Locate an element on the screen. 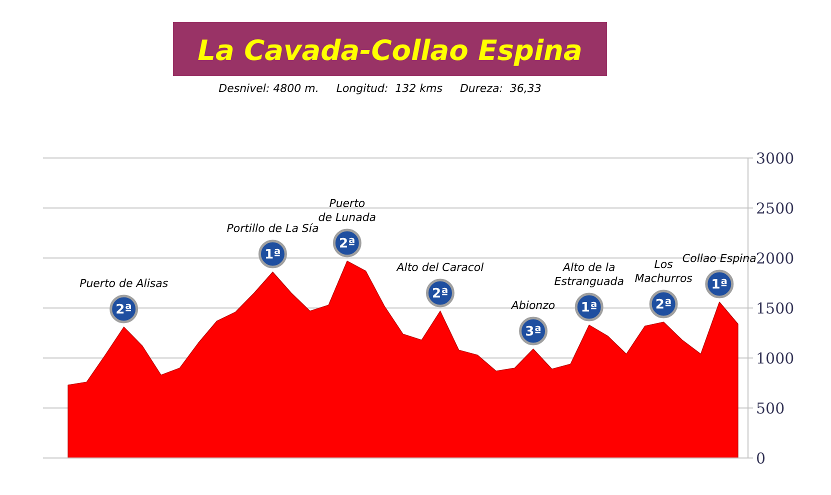  y-tick-label: 2500 is located at coordinates (775, 208).